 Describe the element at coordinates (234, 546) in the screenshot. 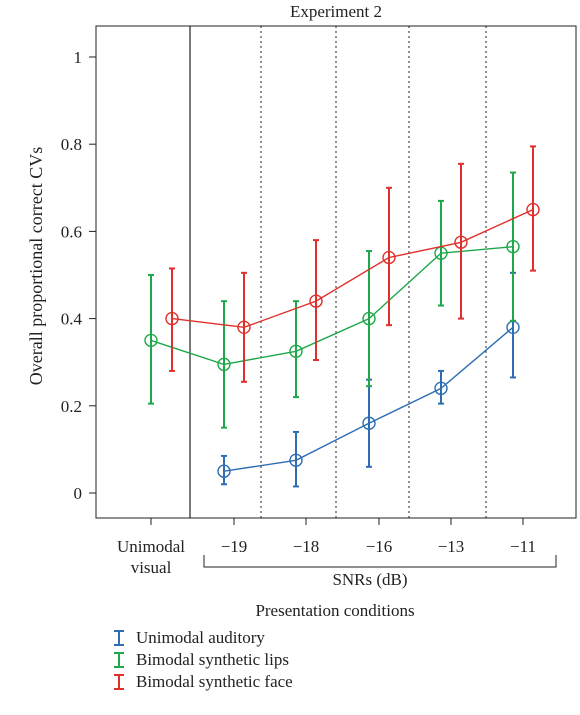

I see `x-tick-label: −19` at that location.